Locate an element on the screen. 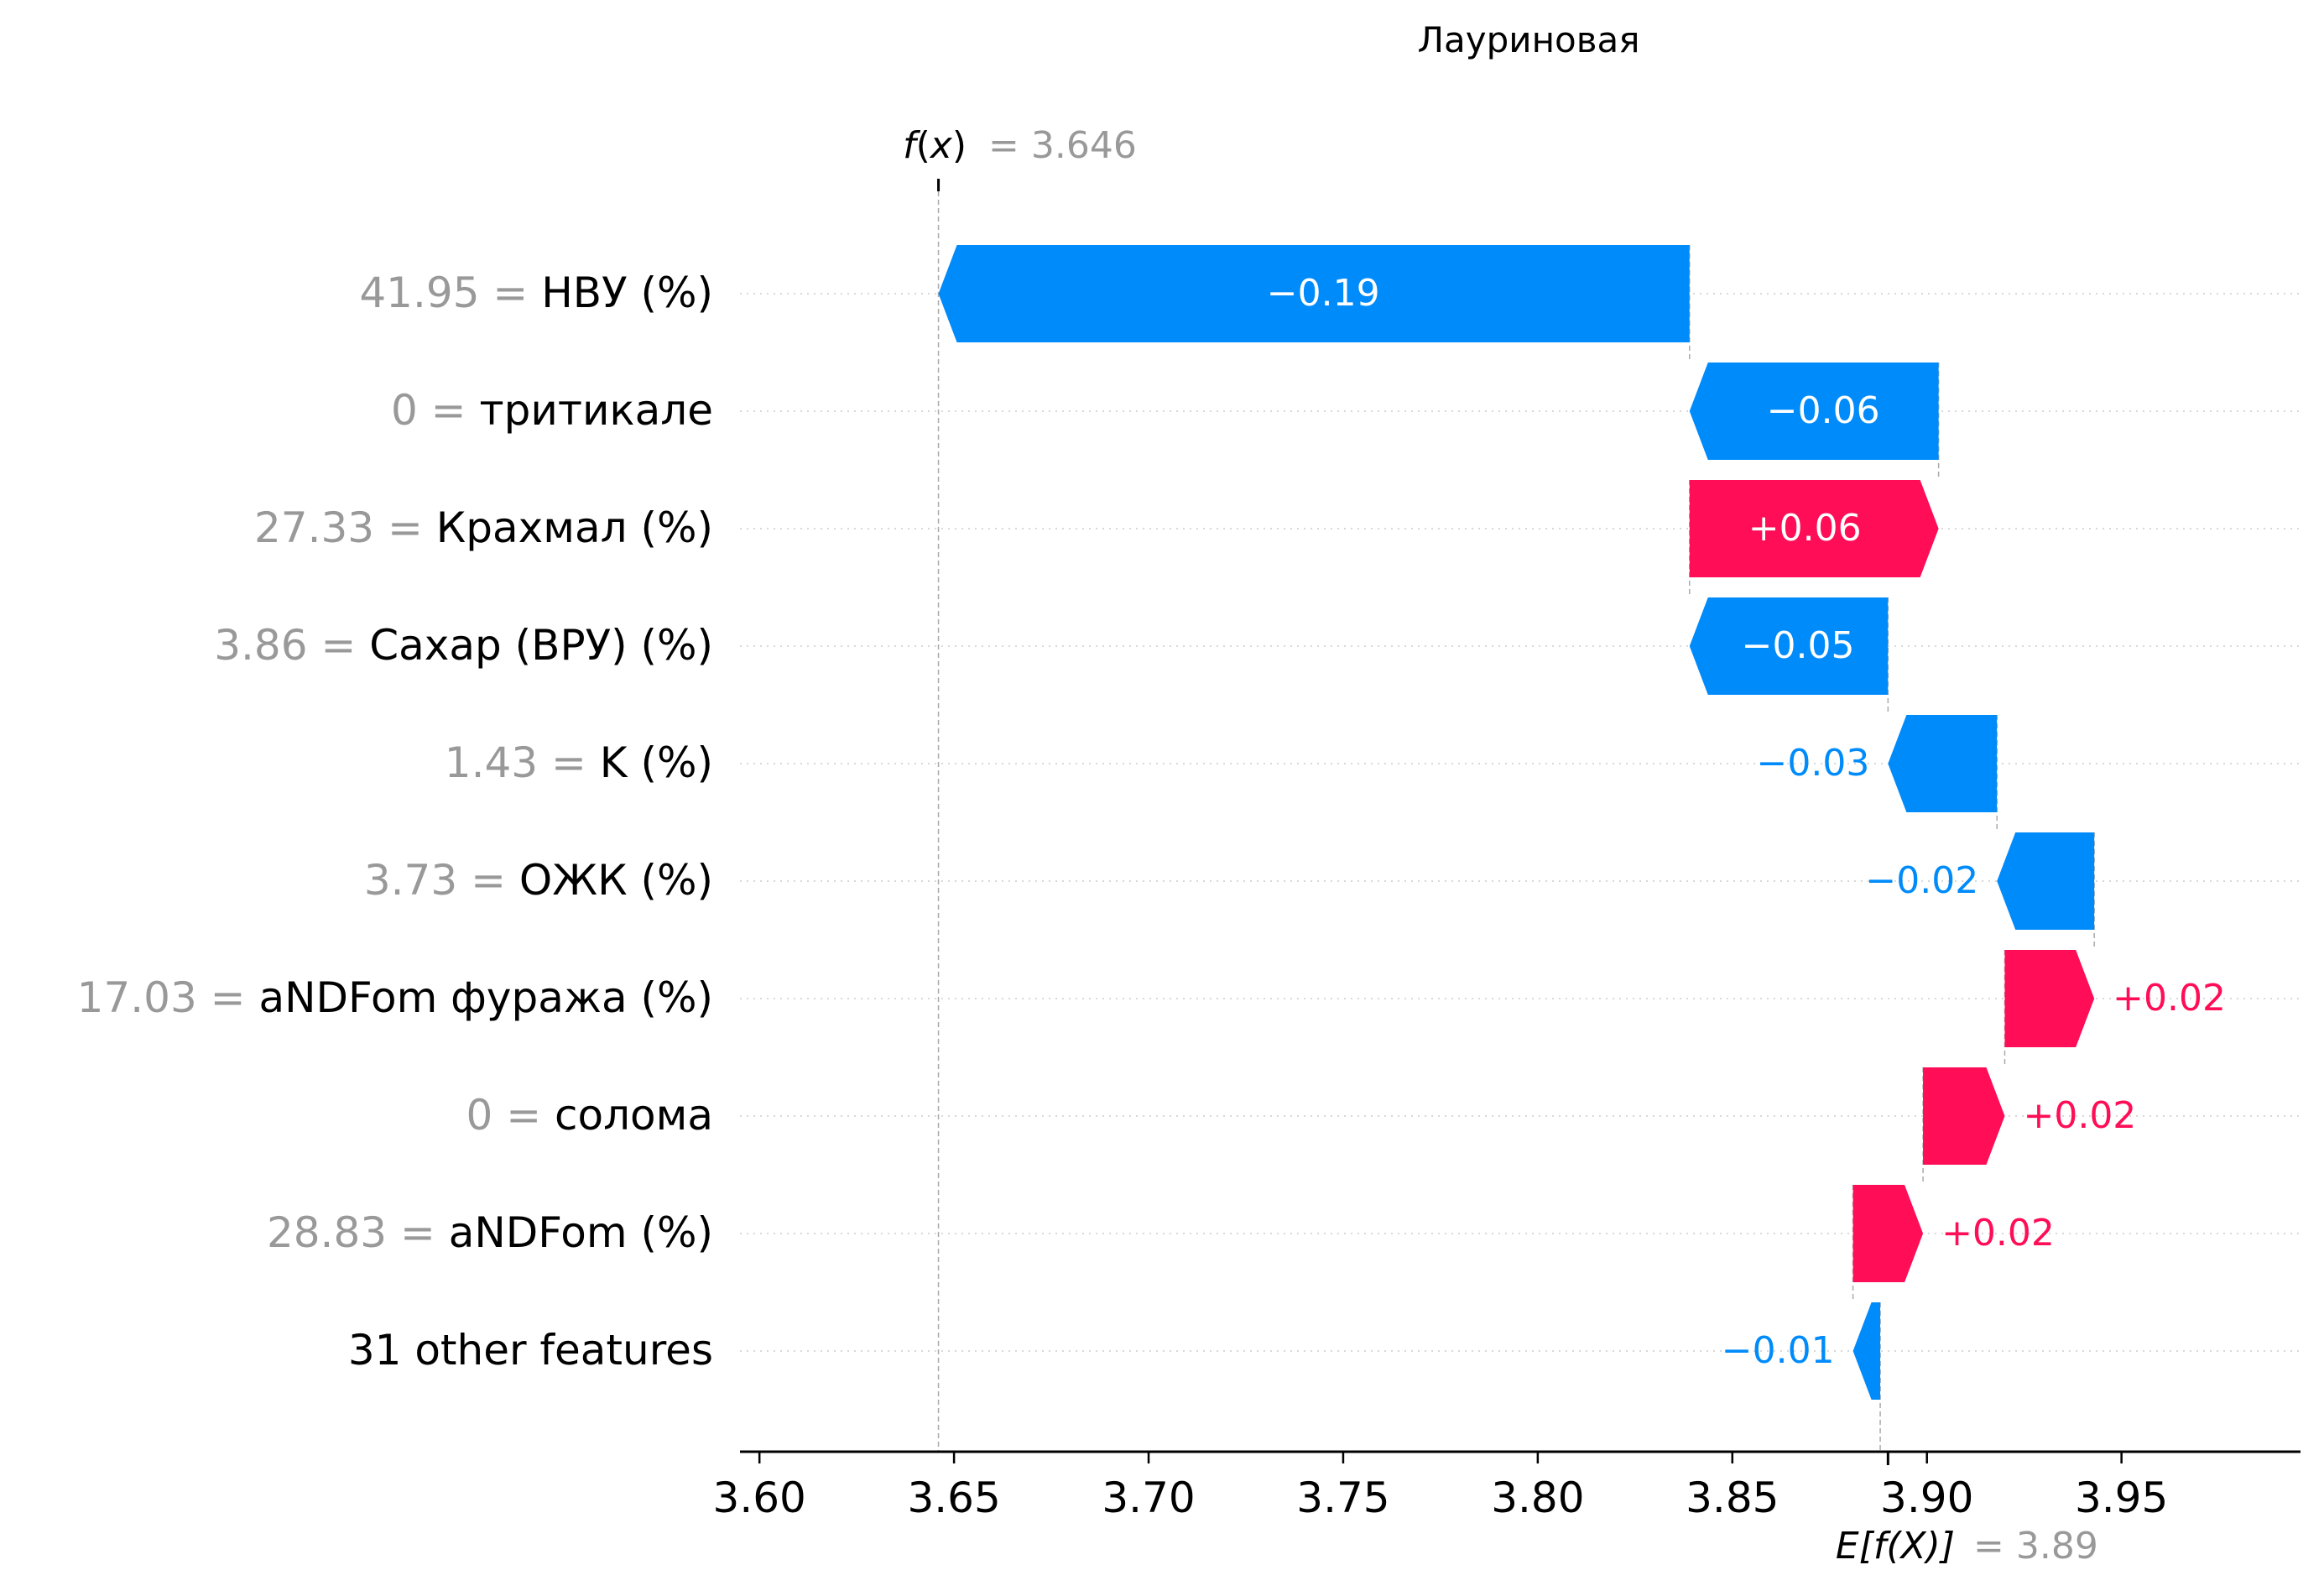  row-value-6: 17.03 = is located at coordinates (168, 998).